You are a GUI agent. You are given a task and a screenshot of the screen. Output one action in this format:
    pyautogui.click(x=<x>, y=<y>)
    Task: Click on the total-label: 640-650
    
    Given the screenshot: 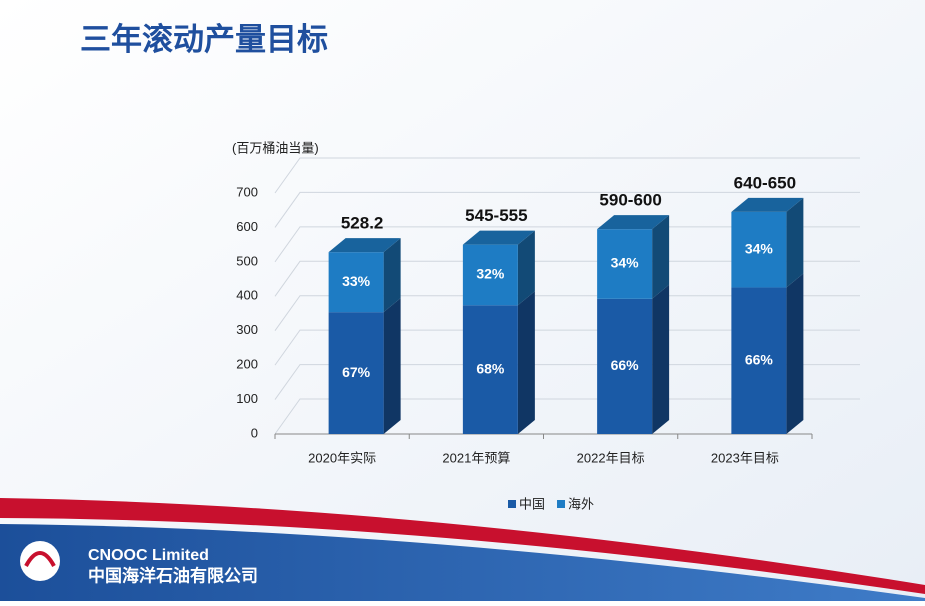 What is the action you would take?
    pyautogui.click(x=765, y=182)
    